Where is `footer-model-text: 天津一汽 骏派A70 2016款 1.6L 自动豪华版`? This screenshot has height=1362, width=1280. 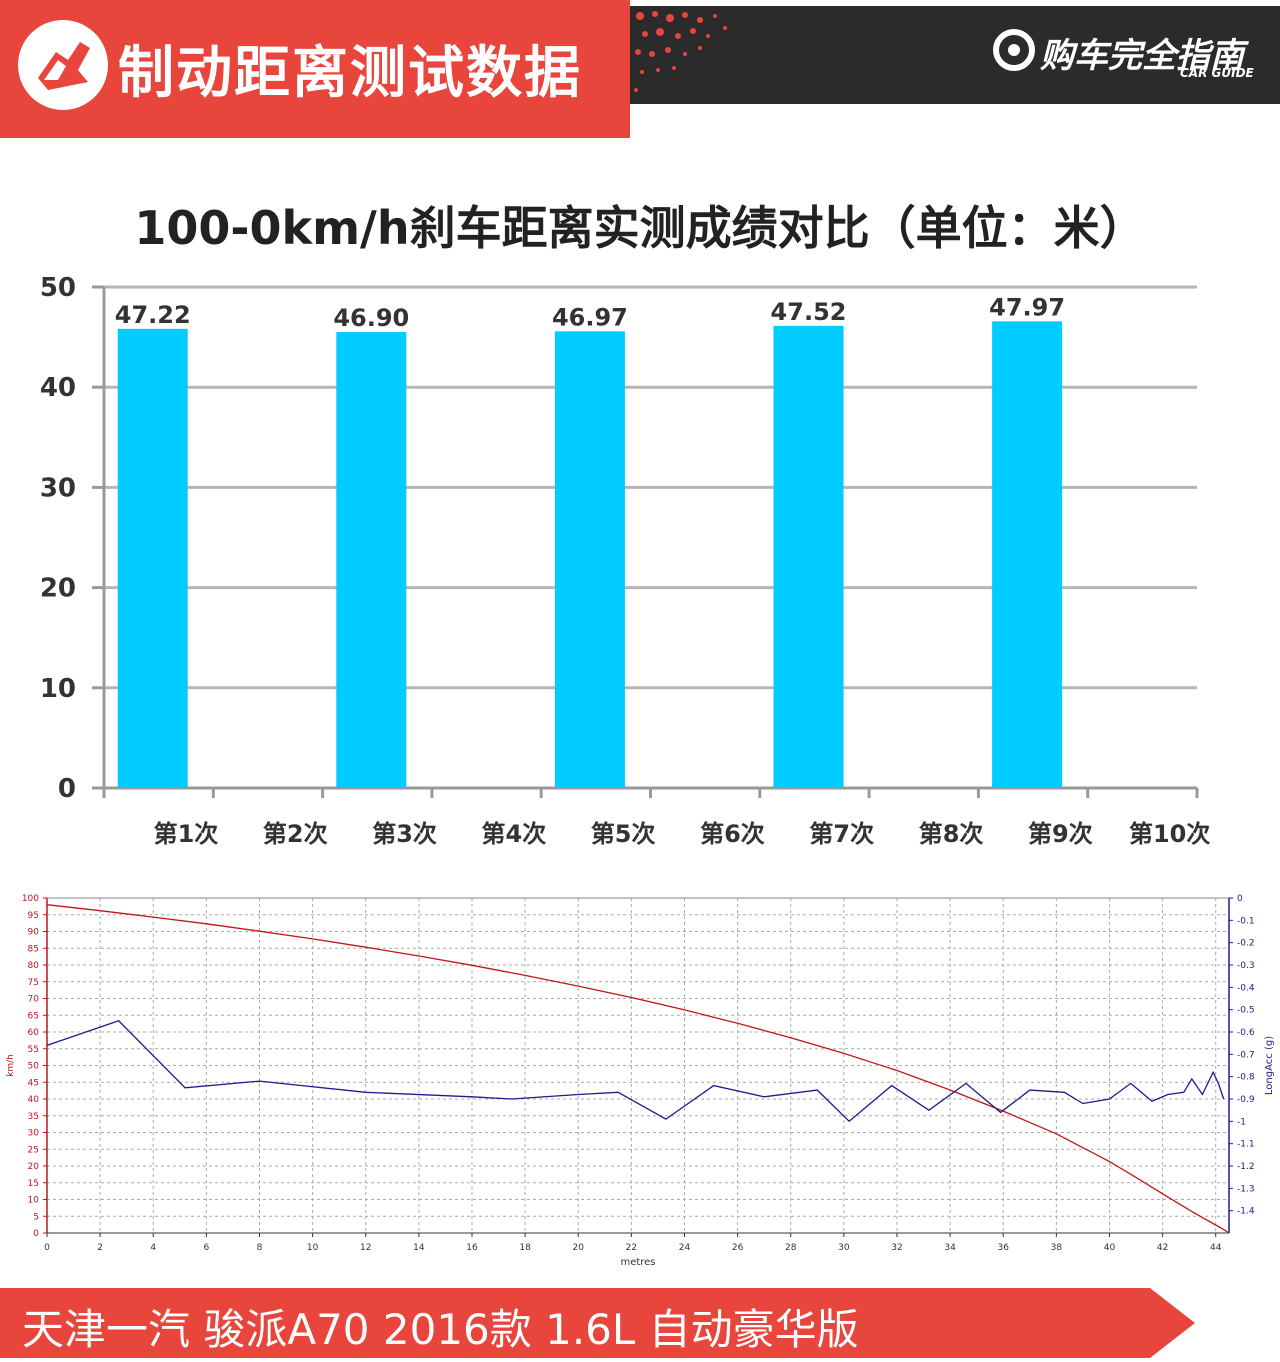
footer-model-text: 天津一汽 骏派A70 2016款 1.6L 自动豪华版 is located at coordinates (440, 1329).